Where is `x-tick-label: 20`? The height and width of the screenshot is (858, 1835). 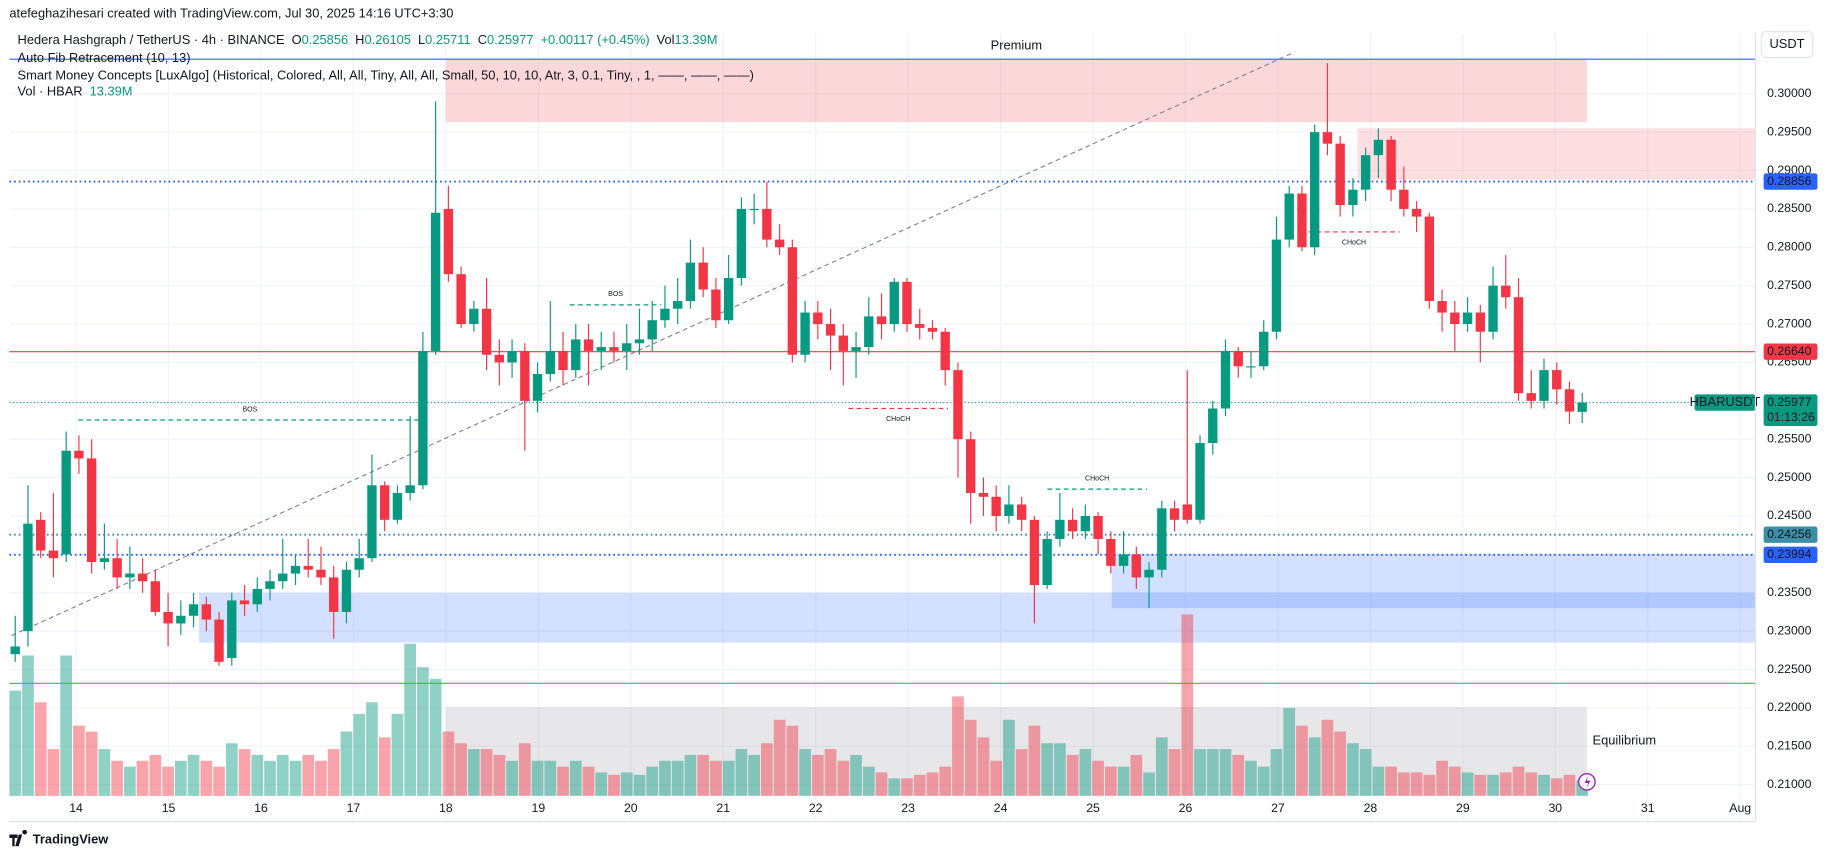 x-tick-label: 20 is located at coordinates (631, 808).